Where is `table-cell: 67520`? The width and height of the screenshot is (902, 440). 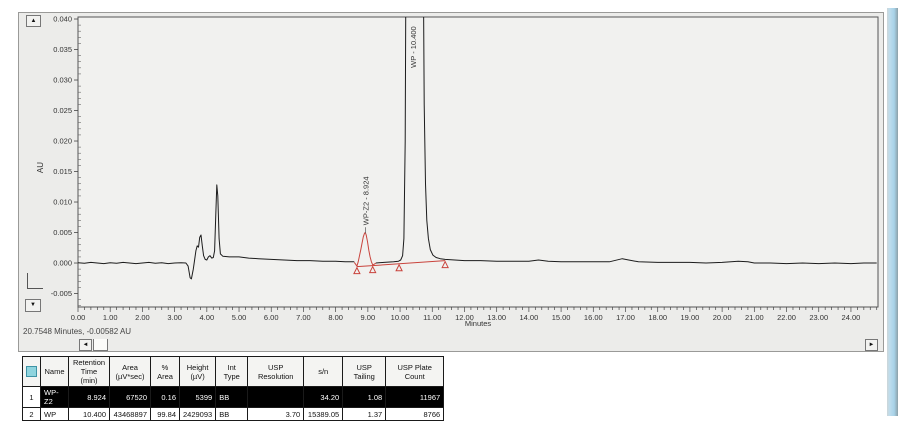 table-cell: 67520 is located at coordinates (130, 397).